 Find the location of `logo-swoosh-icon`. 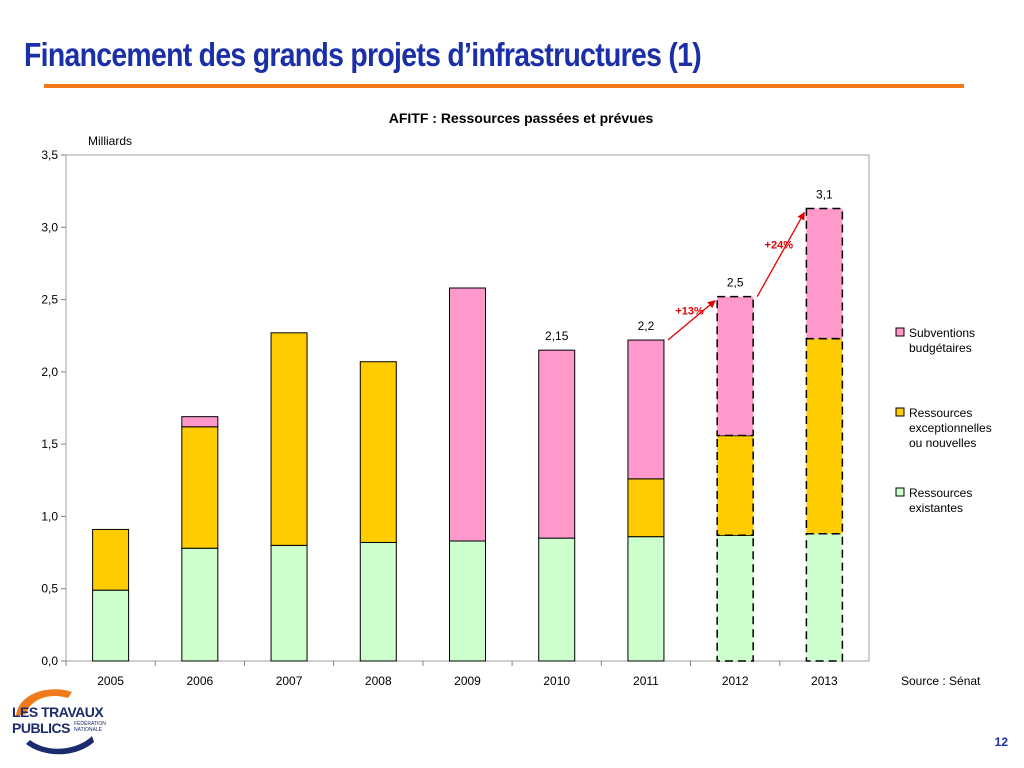

logo-swoosh-icon is located at coordinates (55, 722).